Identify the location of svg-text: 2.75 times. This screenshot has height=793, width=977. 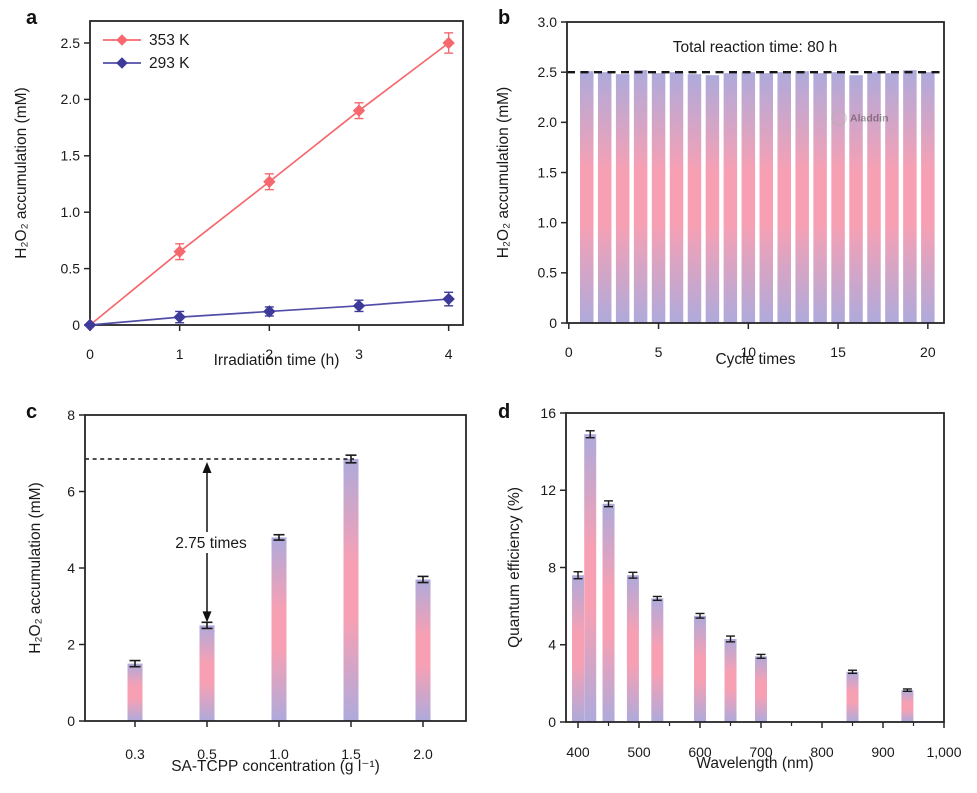
(211, 543).